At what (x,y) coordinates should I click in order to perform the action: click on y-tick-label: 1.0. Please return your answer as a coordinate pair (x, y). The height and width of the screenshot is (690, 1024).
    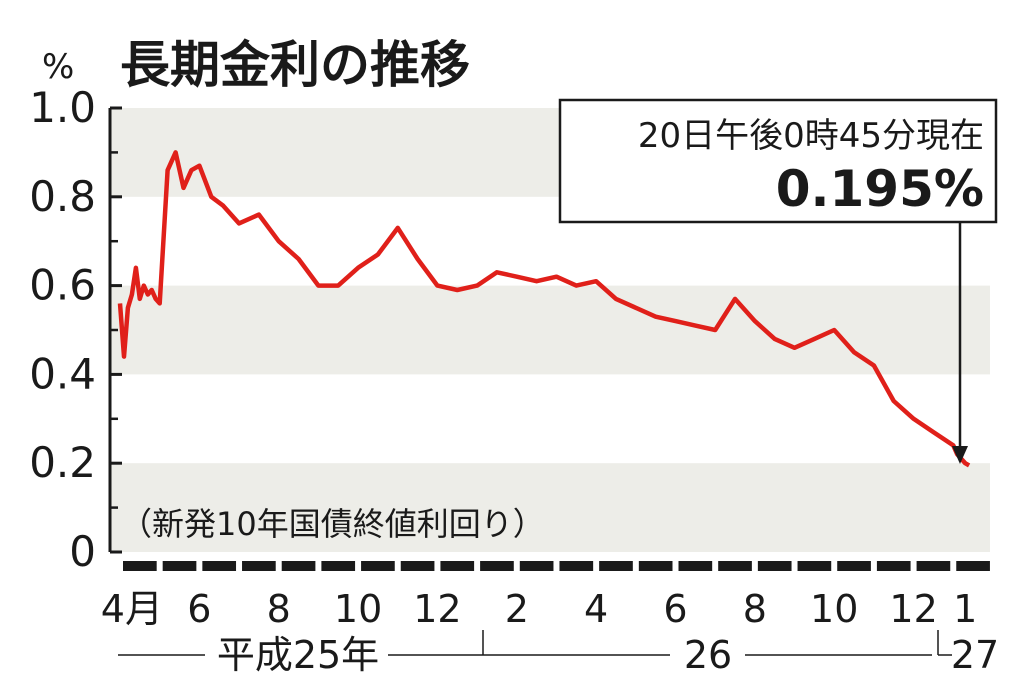
    Looking at the image, I should click on (62, 107).